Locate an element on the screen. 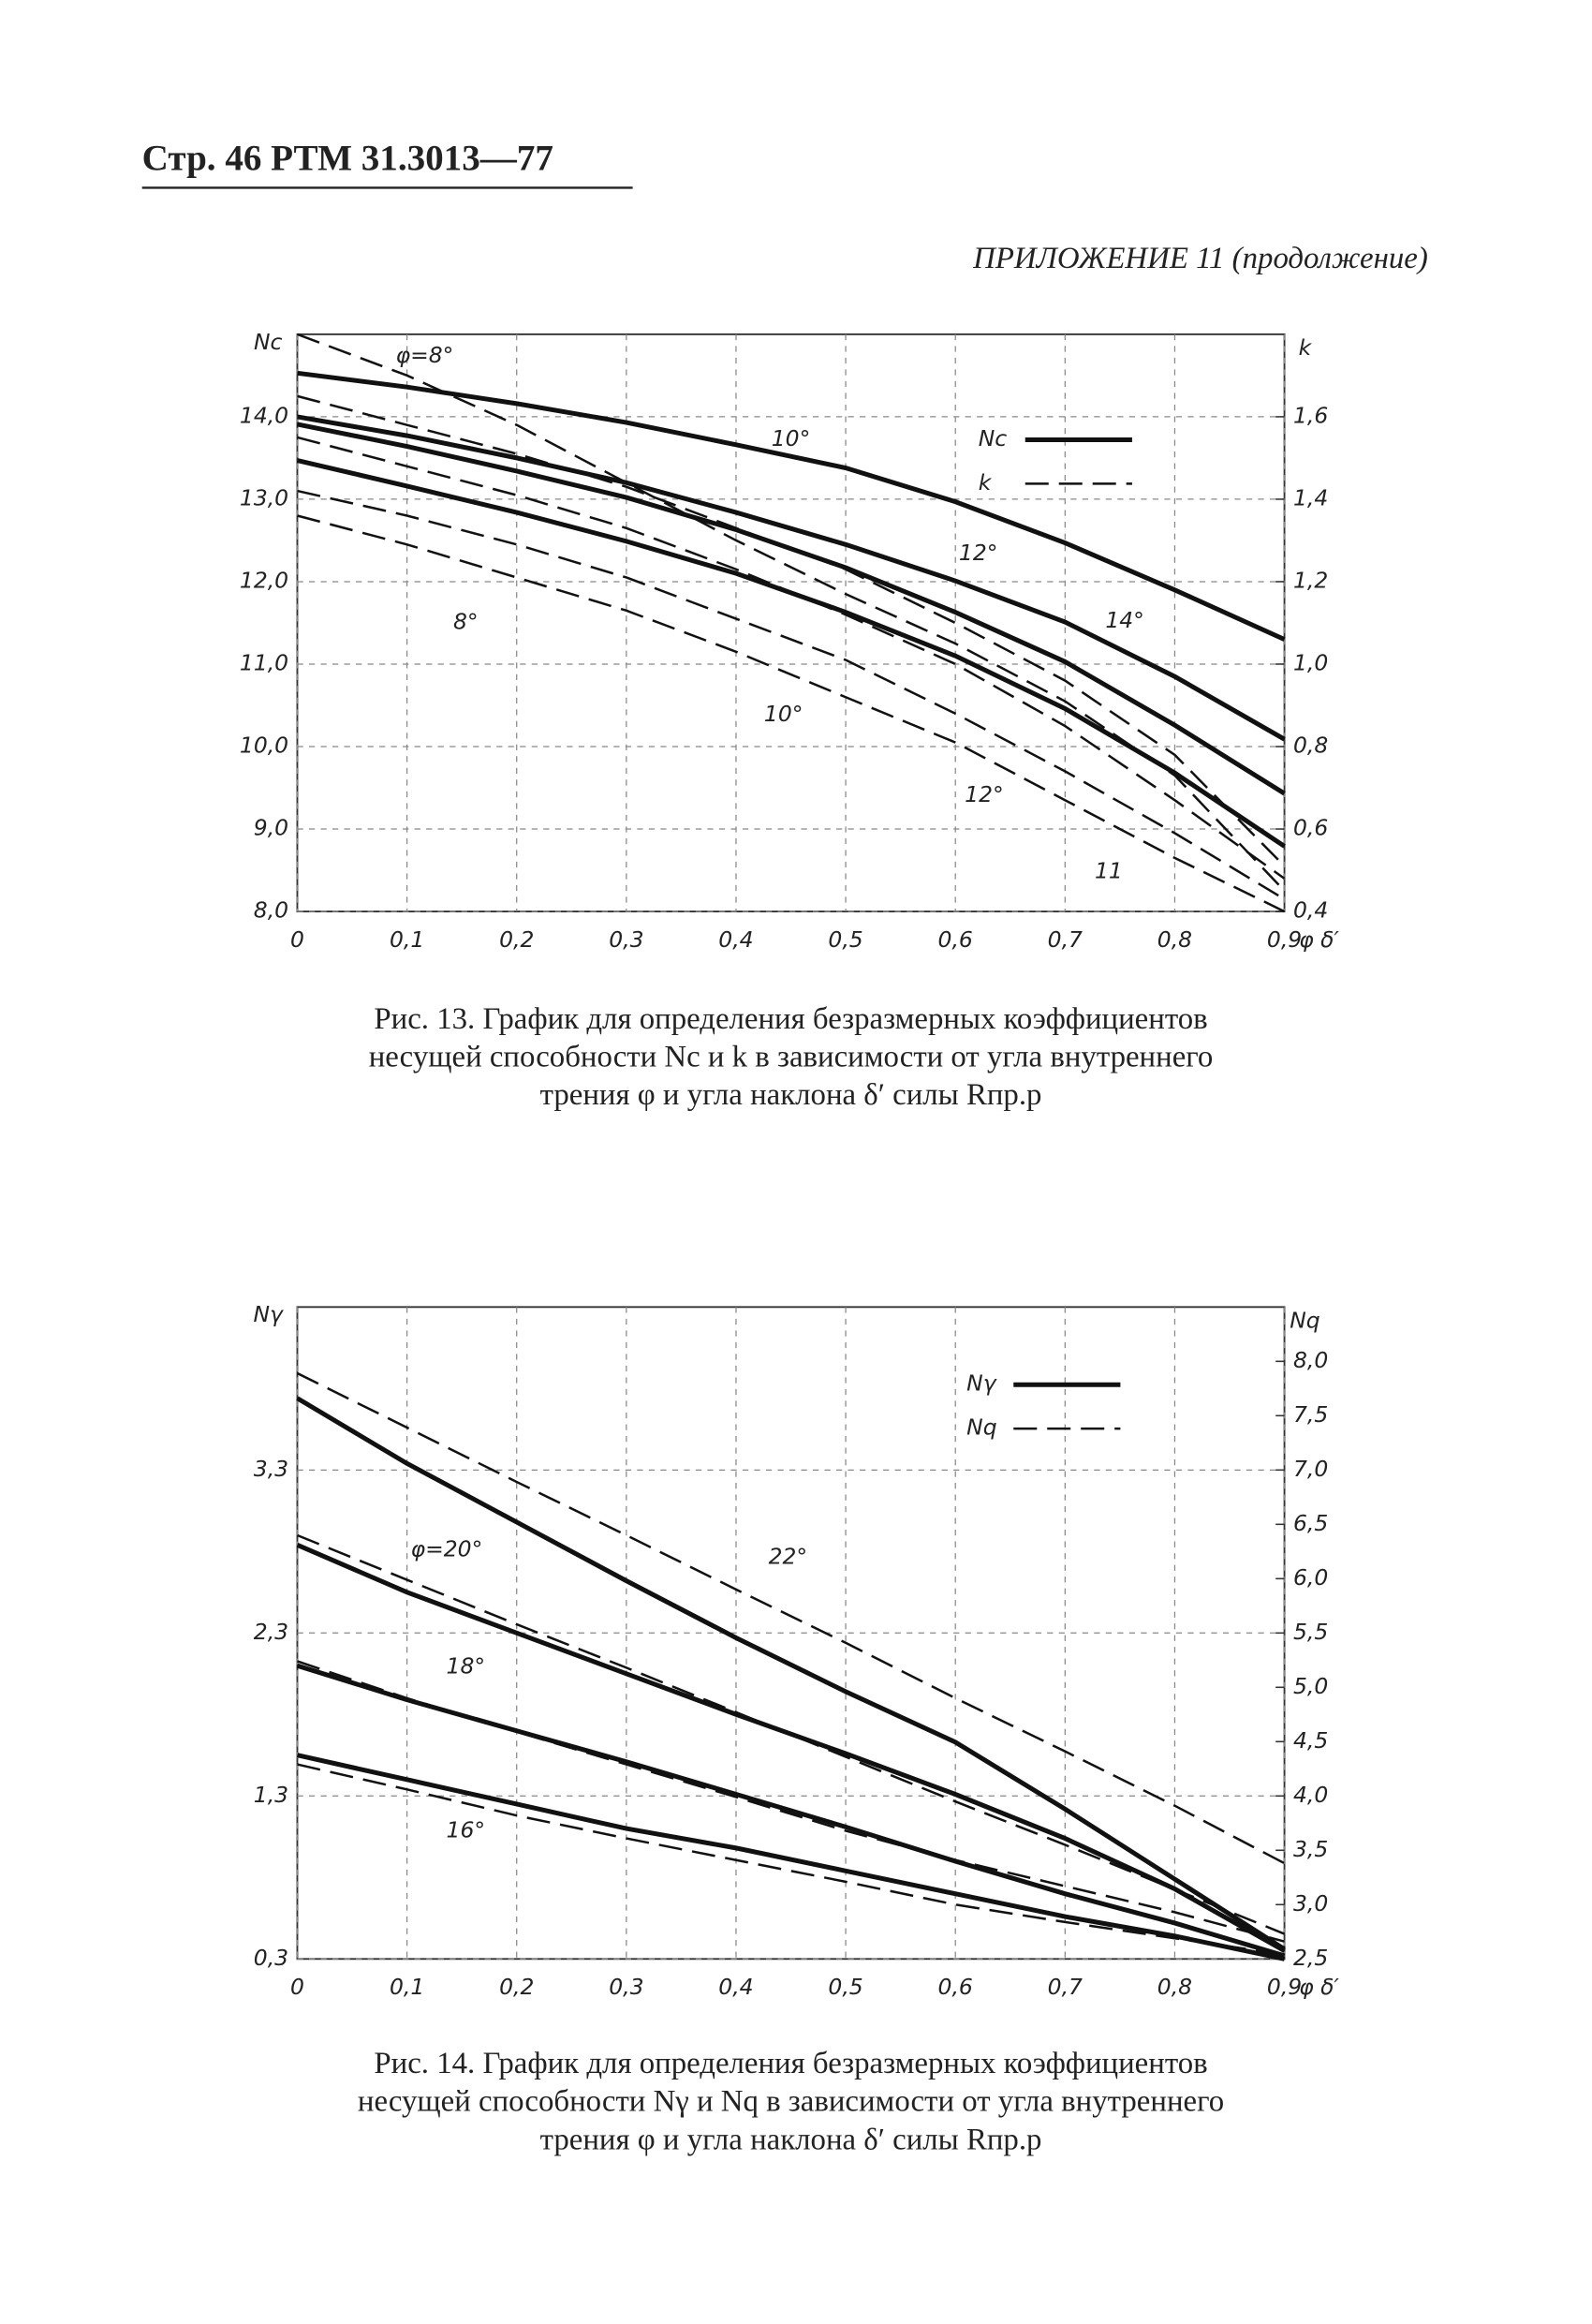 This screenshot has width=1592, height=2324. y2-axis-label: Nq is located at coordinates (1304, 1320).